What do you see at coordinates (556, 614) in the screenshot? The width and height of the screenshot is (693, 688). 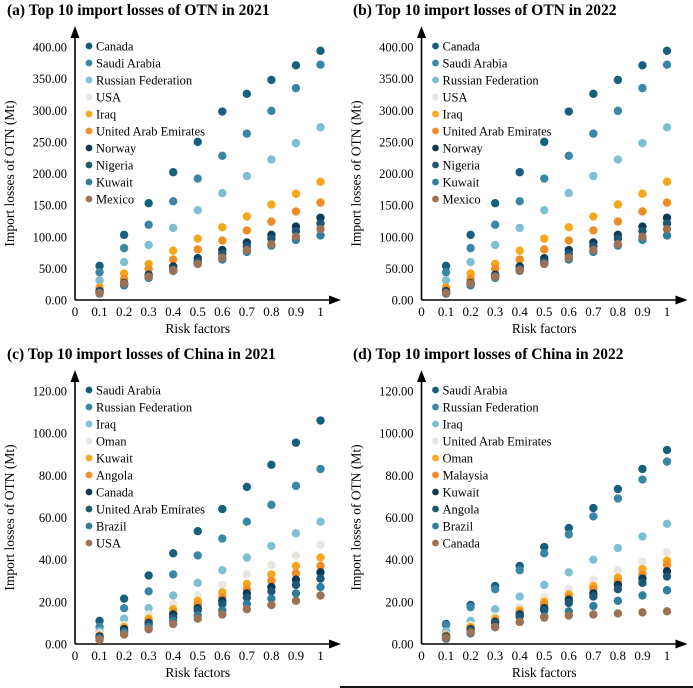 I see `series-brazil` at bounding box center [556, 614].